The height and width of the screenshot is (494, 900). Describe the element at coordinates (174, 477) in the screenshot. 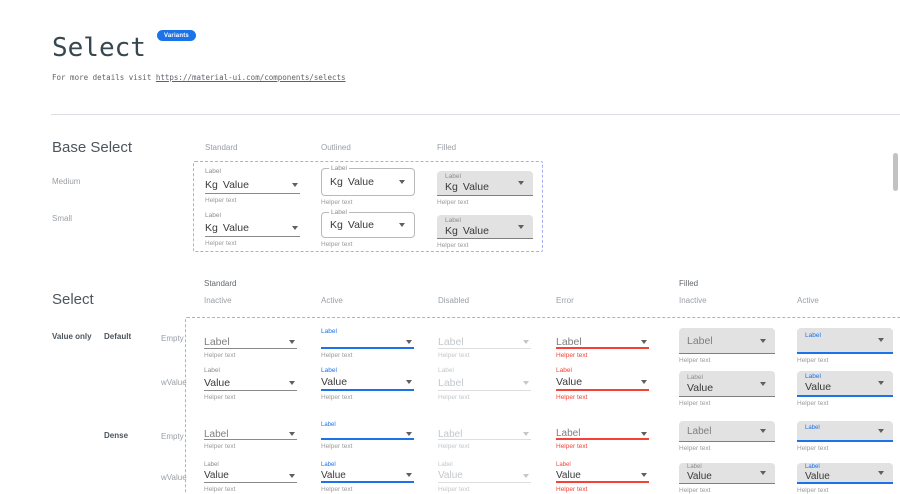

I see `row-label-wvalue: wValue` at that location.